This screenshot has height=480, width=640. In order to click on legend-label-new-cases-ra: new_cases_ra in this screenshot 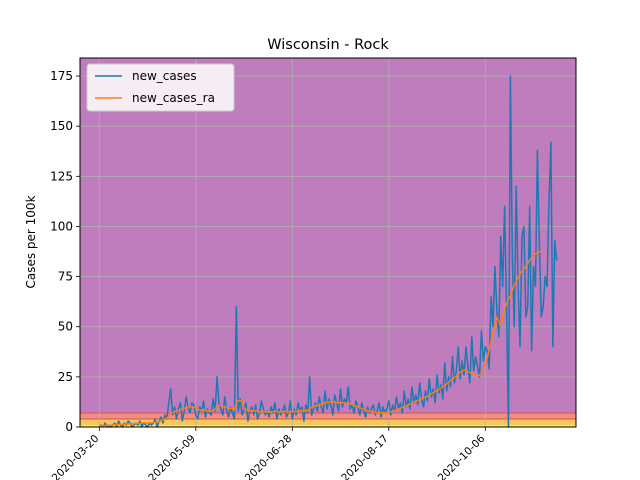, I will do `click(173, 98)`.